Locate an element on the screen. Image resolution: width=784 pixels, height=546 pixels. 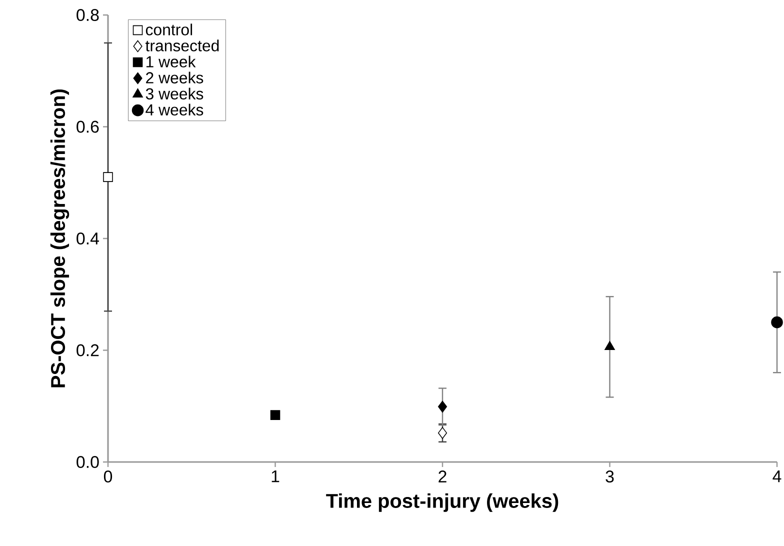
x-tick-label: 2 is located at coordinates (442, 476).